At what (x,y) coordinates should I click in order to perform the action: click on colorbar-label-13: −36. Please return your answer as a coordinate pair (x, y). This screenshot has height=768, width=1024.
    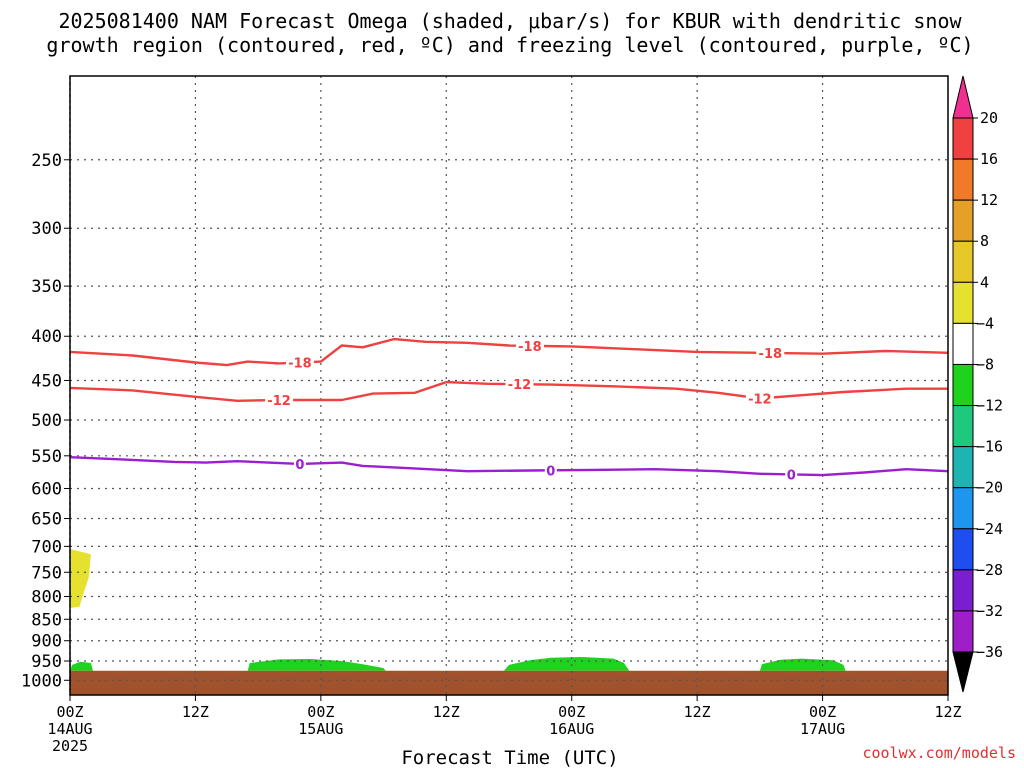
    Looking at the image, I should click on (989, 652).